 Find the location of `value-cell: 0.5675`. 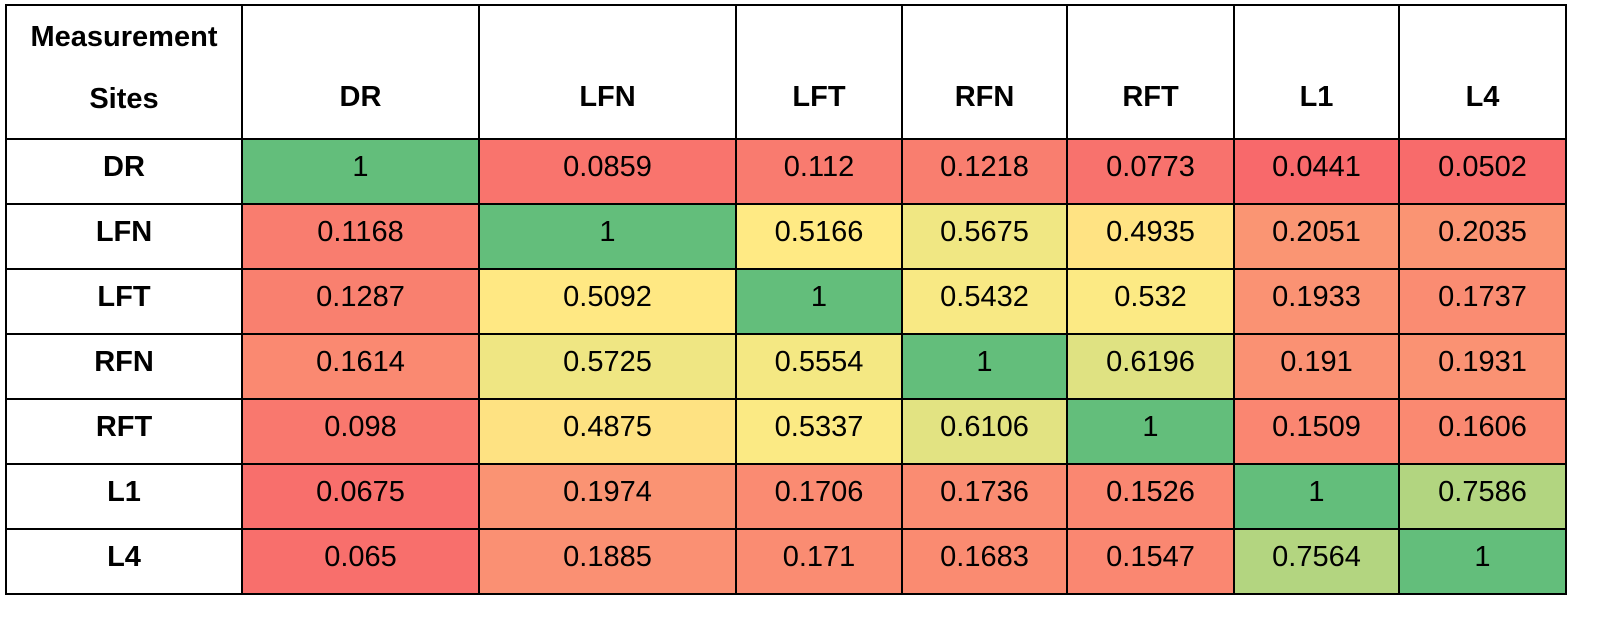

value-cell: 0.5675 is located at coordinates (984, 236).